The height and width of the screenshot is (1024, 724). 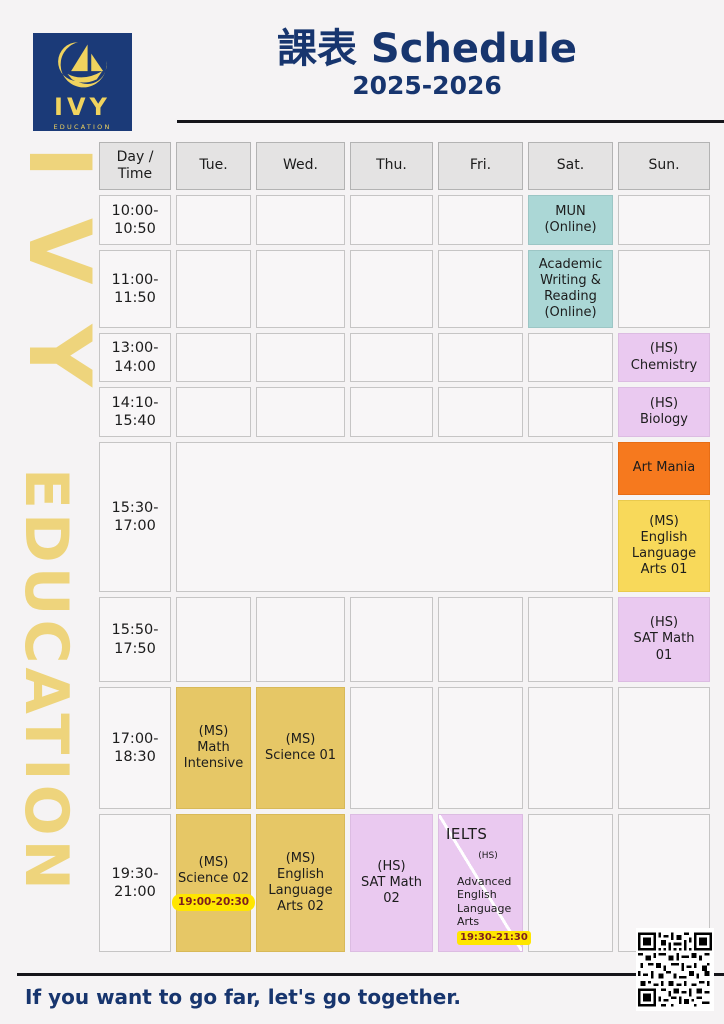 I want to click on qr-code, so click(x=675, y=969).